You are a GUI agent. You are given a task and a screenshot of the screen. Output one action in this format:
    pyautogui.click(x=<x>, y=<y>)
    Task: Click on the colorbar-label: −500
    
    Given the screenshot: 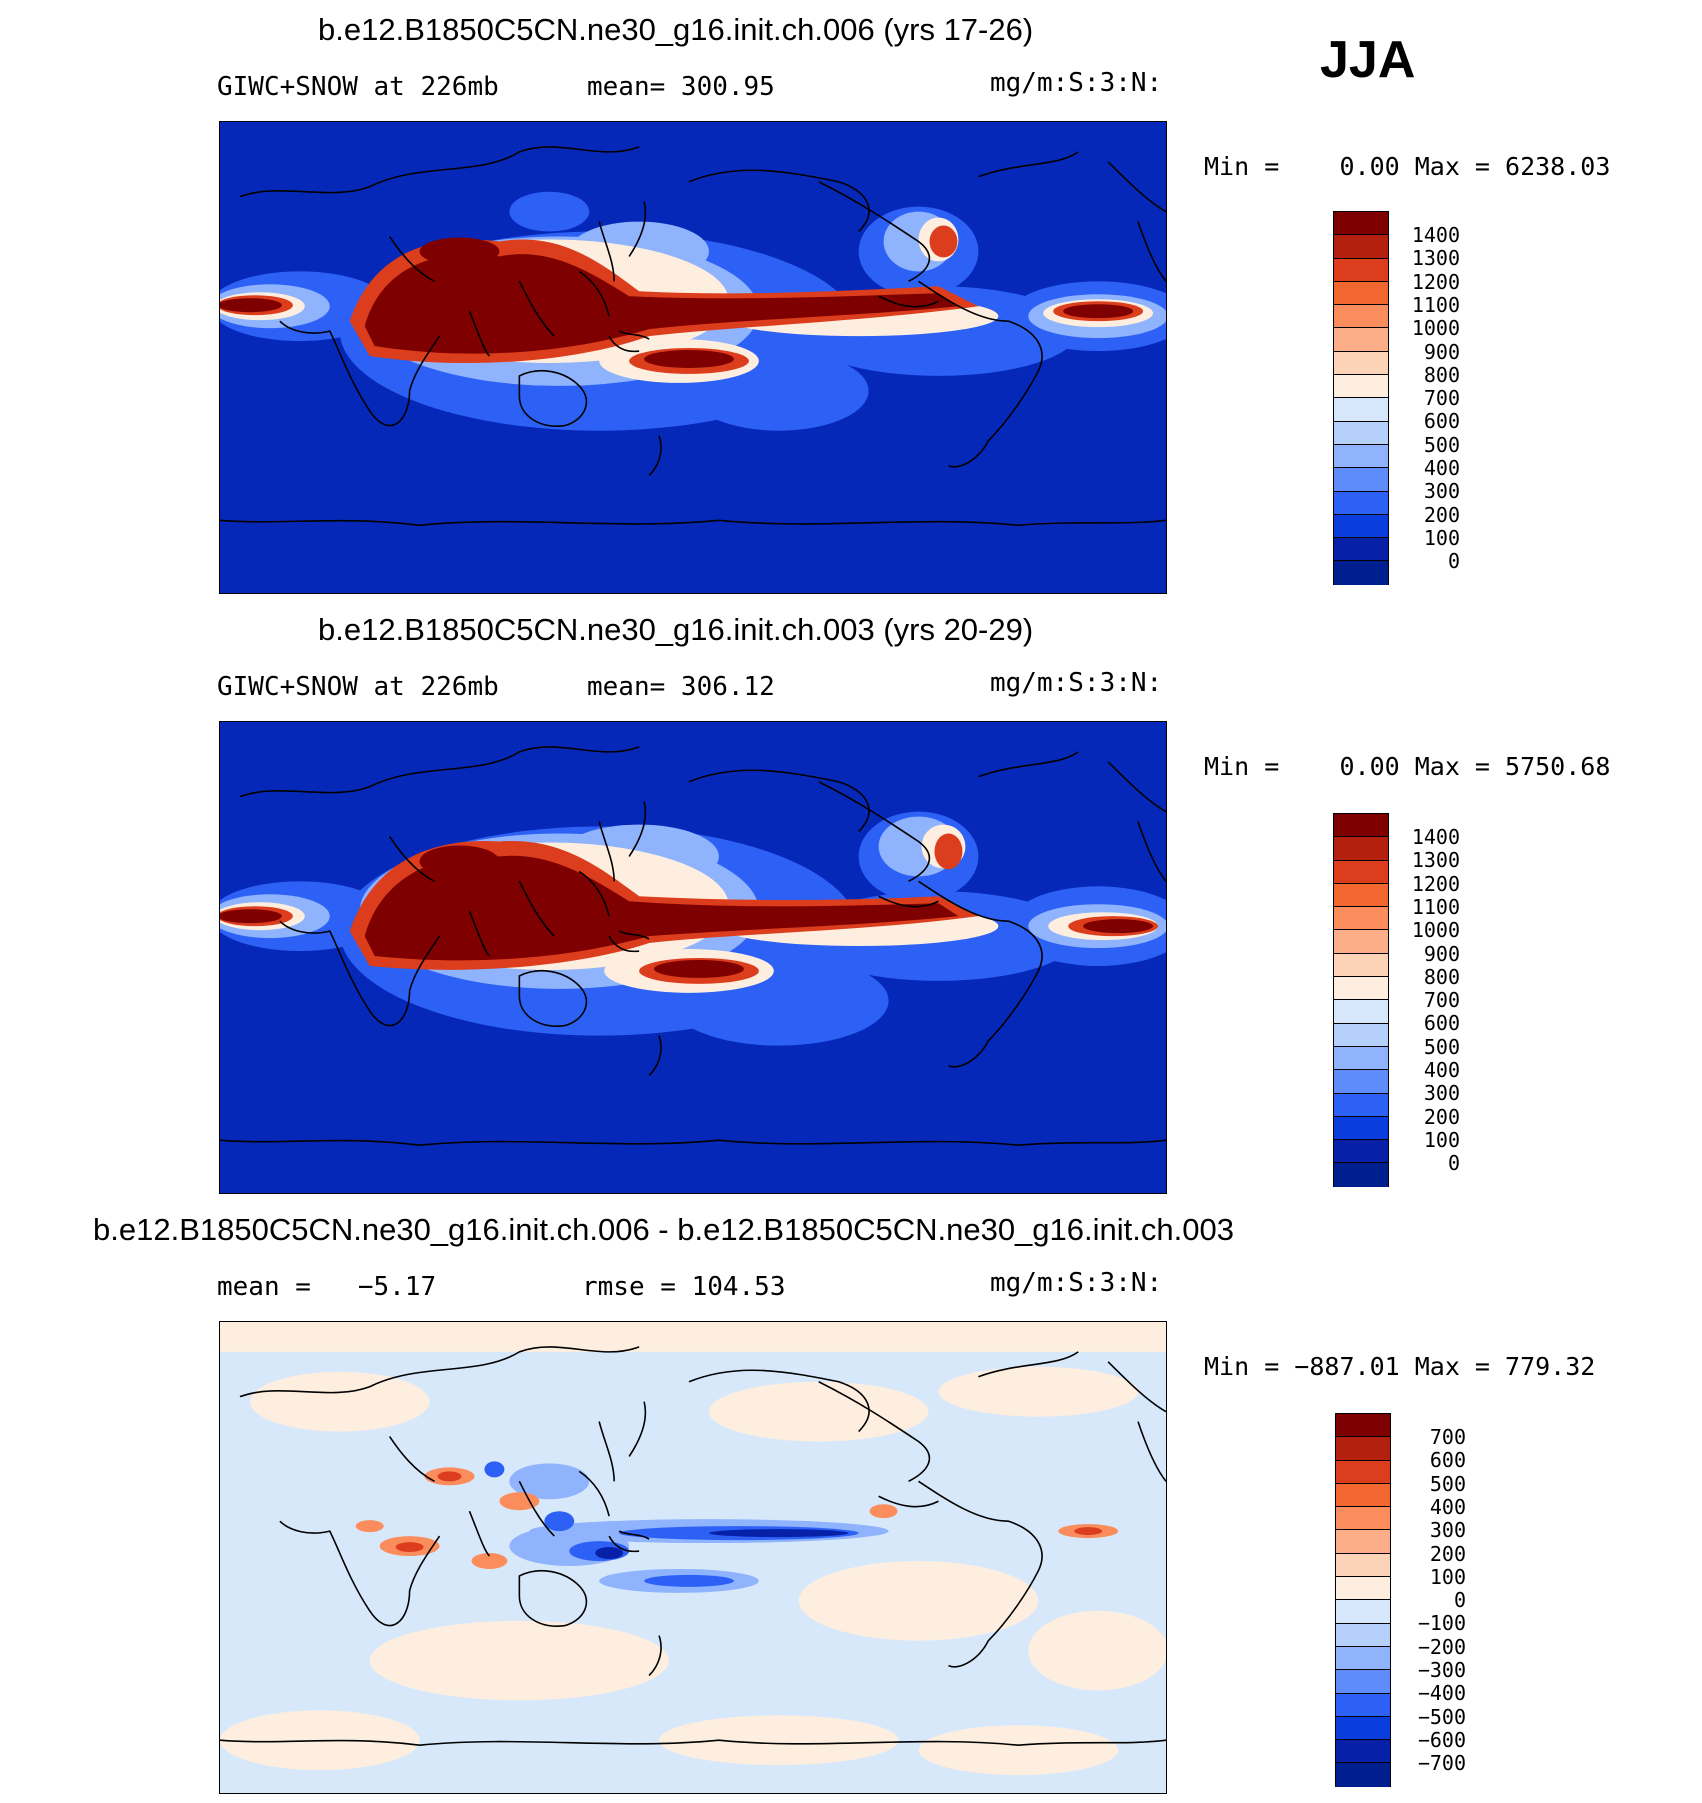 What is the action you would take?
    pyautogui.click(x=1441, y=1716)
    